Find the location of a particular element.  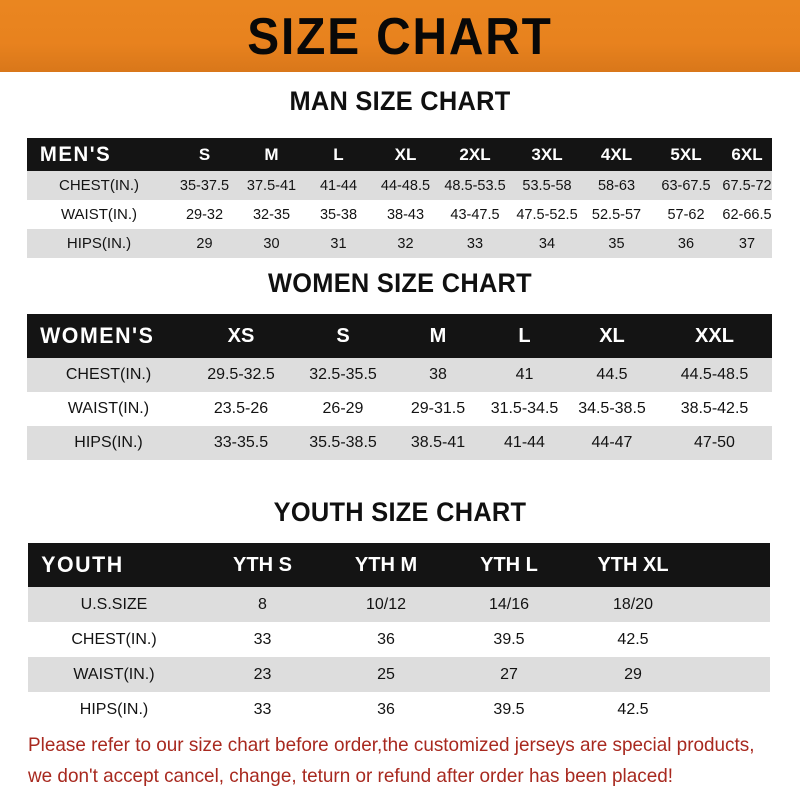

women-row-label-hips: HIPS(IN.) is located at coordinates (108, 442).